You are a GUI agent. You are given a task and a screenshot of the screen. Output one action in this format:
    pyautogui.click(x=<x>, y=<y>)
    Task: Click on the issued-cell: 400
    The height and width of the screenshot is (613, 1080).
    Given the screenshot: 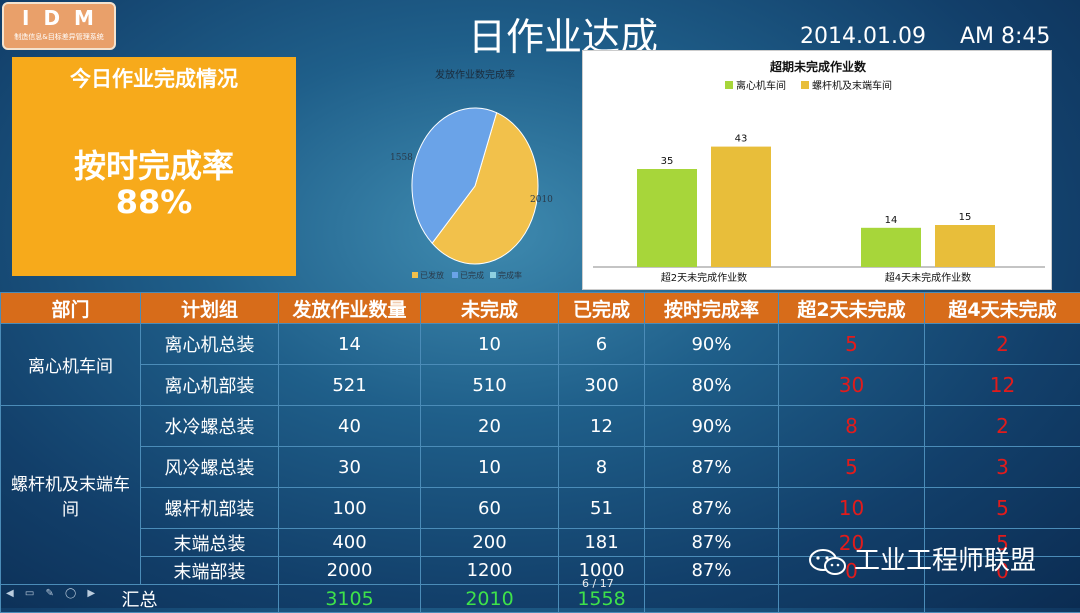 What is the action you would take?
    pyautogui.click(x=350, y=543)
    